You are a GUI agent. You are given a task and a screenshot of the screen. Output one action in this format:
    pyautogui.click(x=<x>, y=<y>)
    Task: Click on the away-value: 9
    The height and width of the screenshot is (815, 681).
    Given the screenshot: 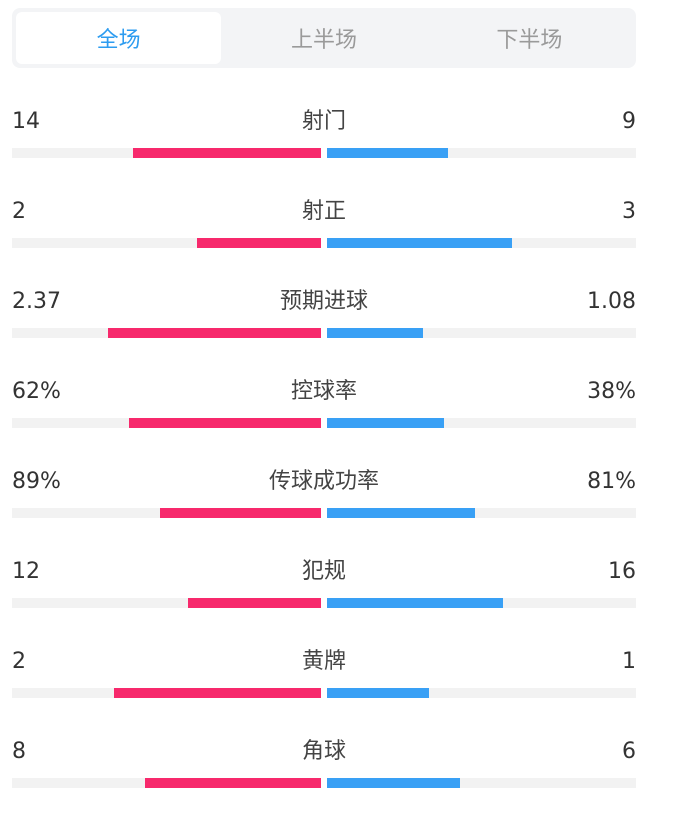 What is the action you would take?
    pyautogui.click(x=629, y=121)
    